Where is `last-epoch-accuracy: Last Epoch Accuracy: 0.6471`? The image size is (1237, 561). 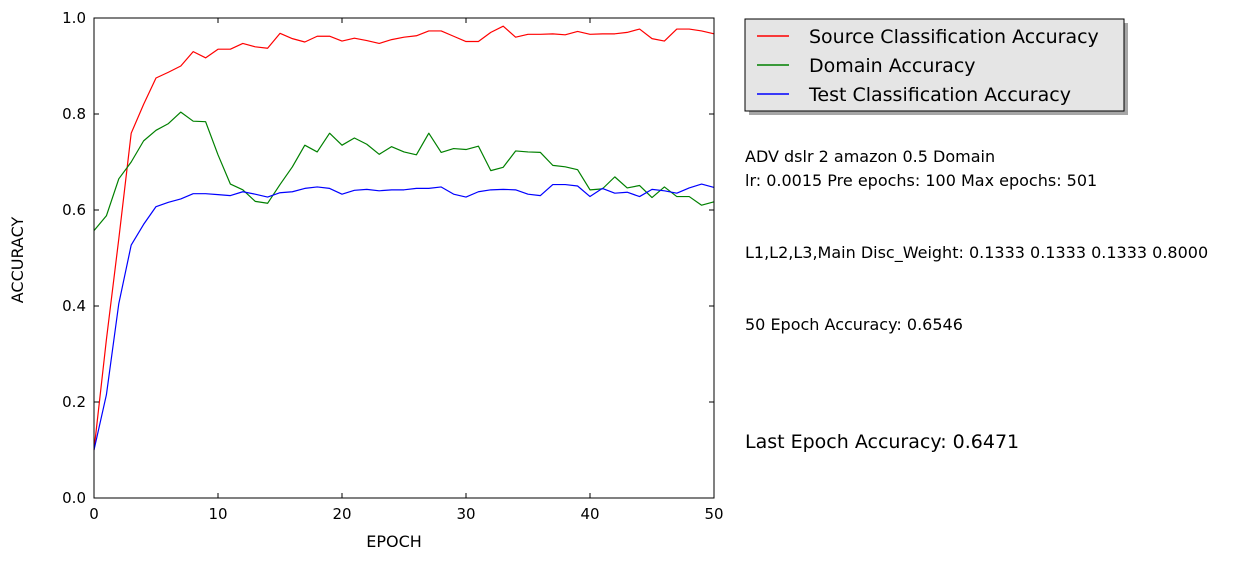
last-epoch-accuracy: Last Epoch Accuracy: 0.6471 is located at coordinates (882, 442).